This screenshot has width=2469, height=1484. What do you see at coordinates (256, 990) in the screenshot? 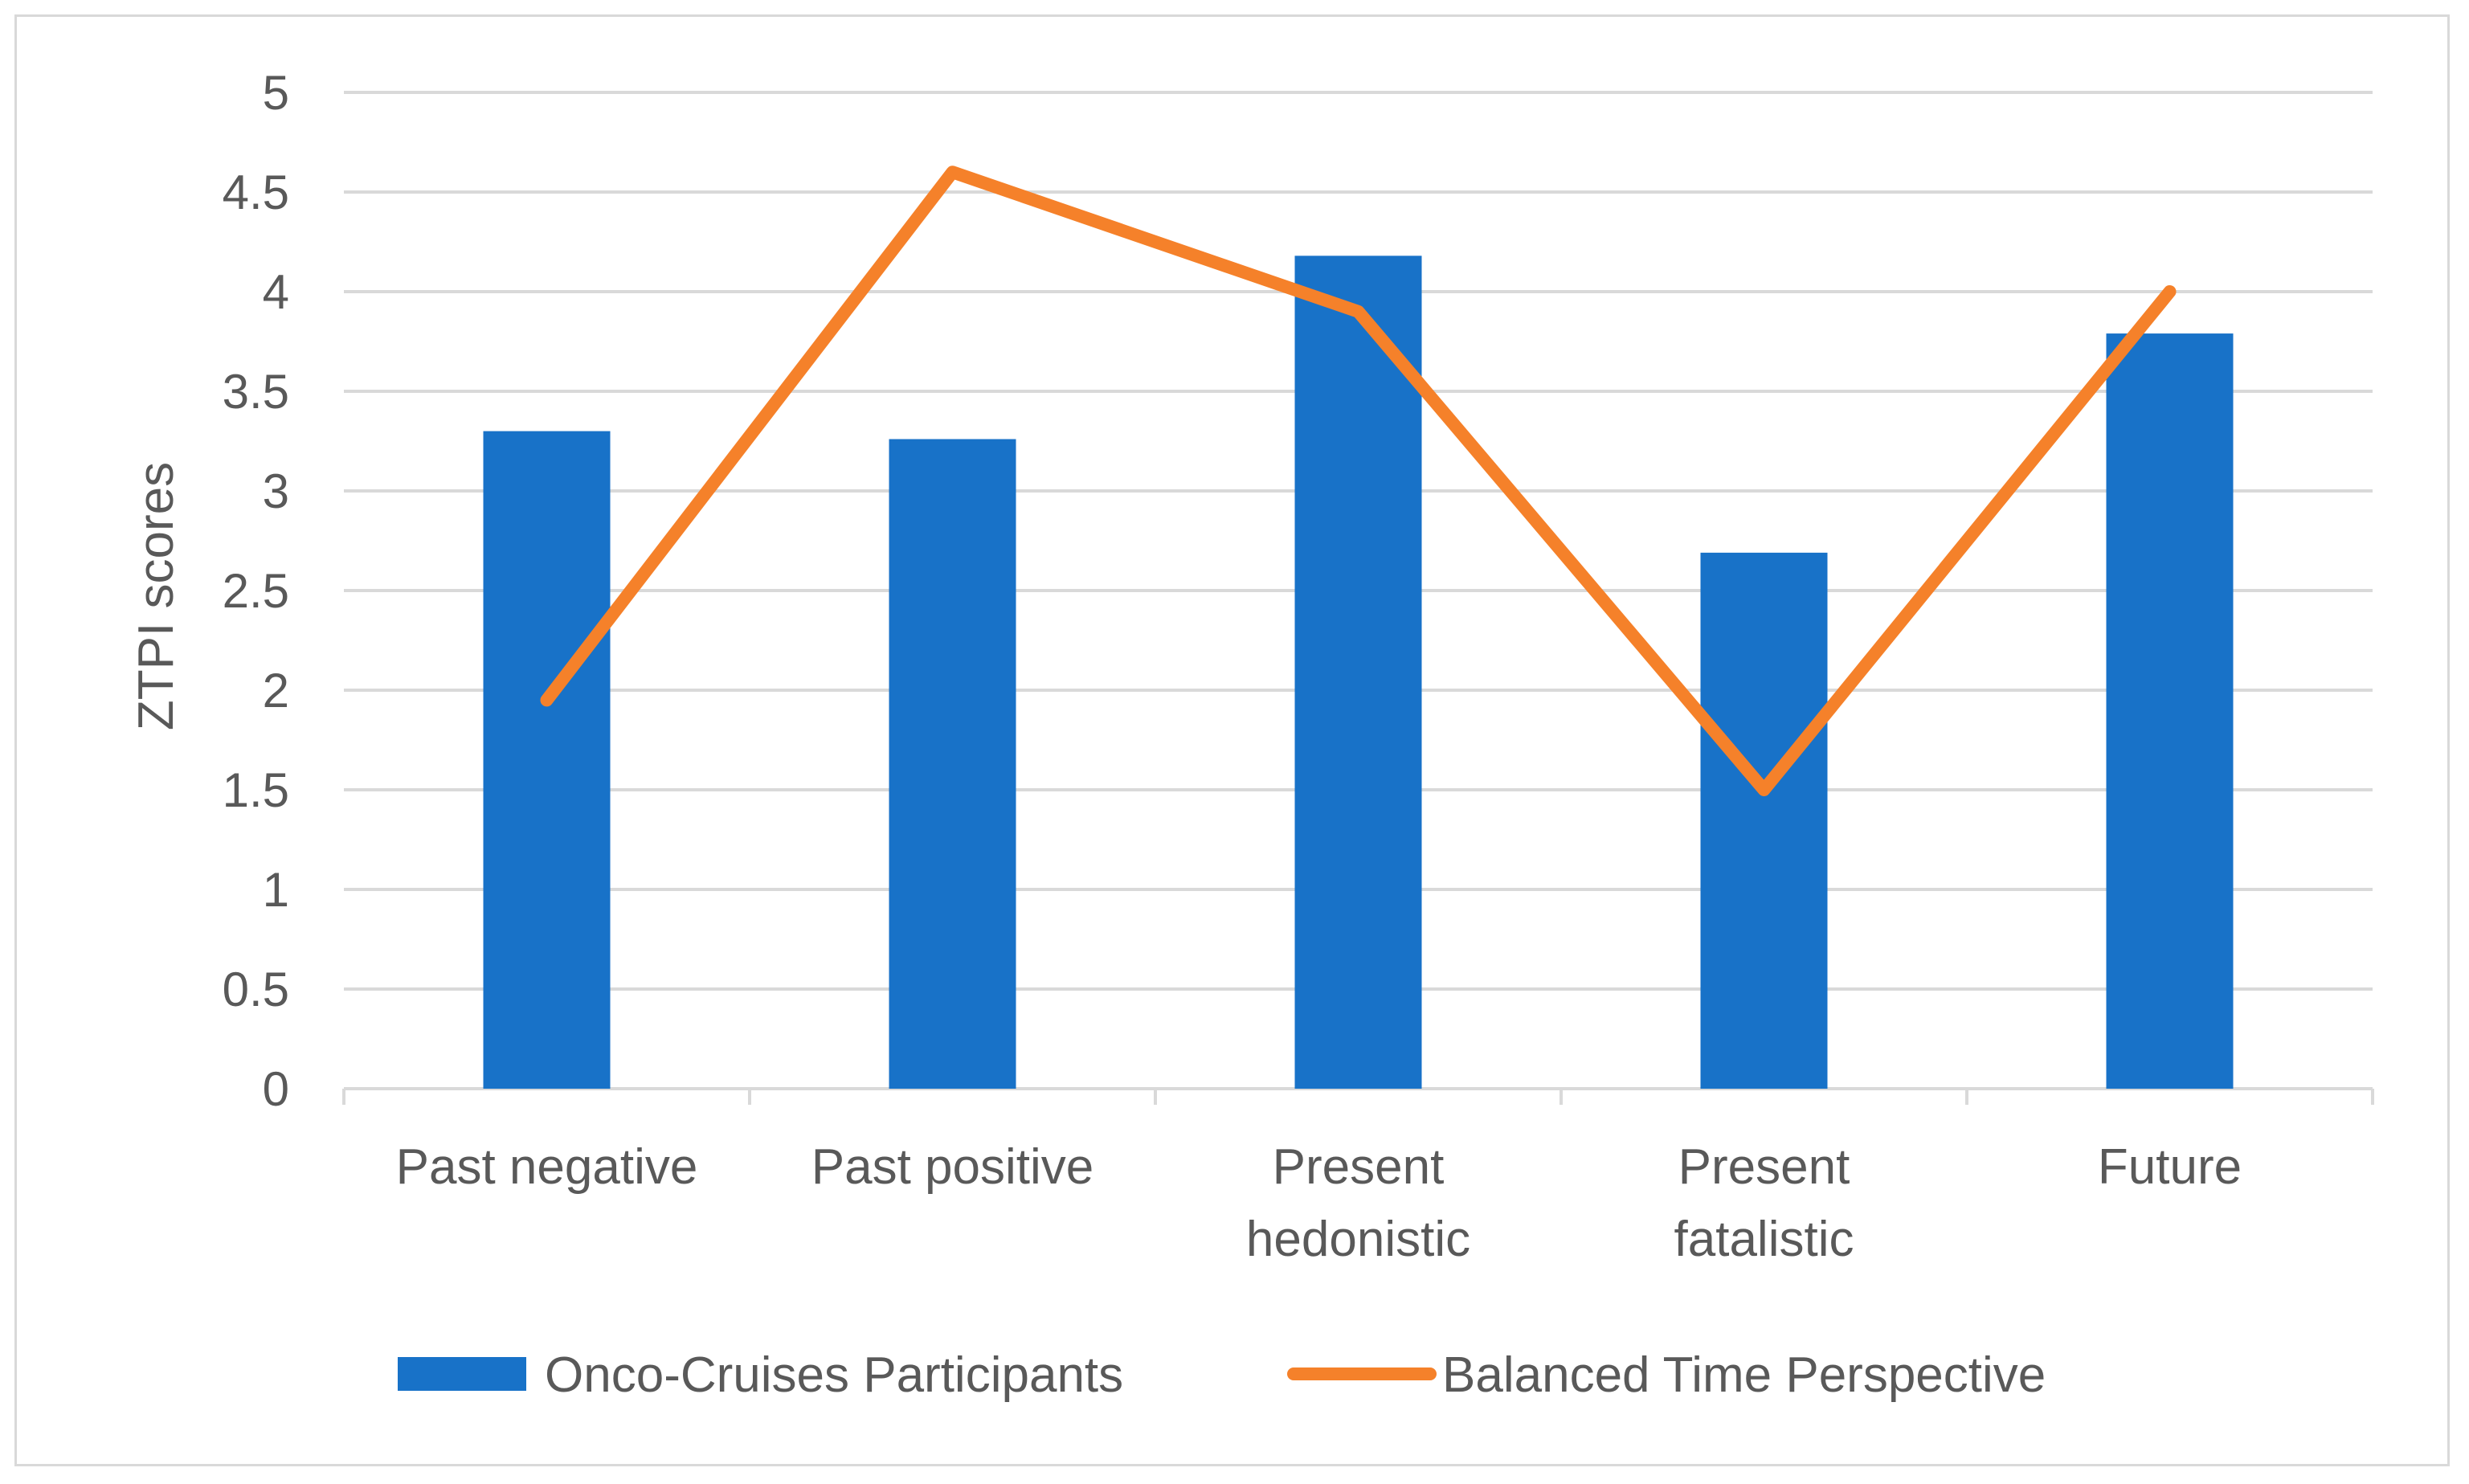
I see `y-tick-label: 0.5` at bounding box center [256, 990].